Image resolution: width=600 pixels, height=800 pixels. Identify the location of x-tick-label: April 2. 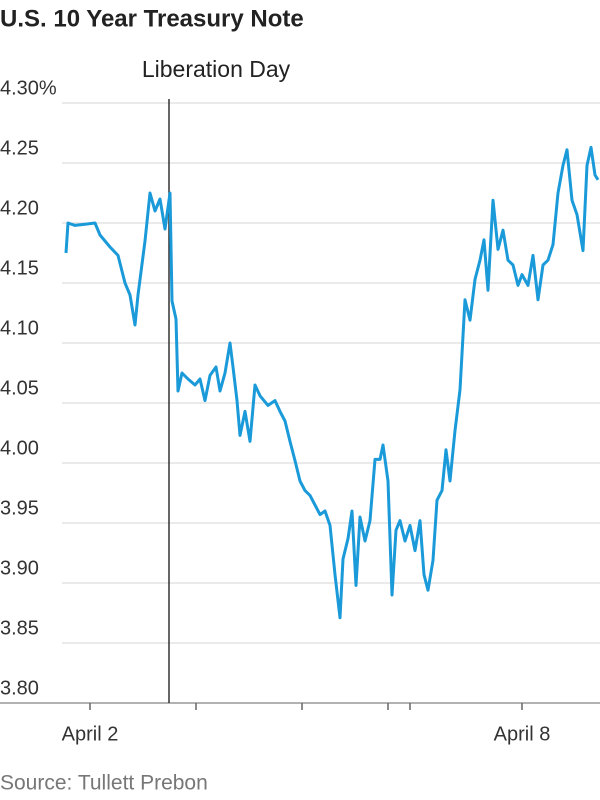
(90, 734).